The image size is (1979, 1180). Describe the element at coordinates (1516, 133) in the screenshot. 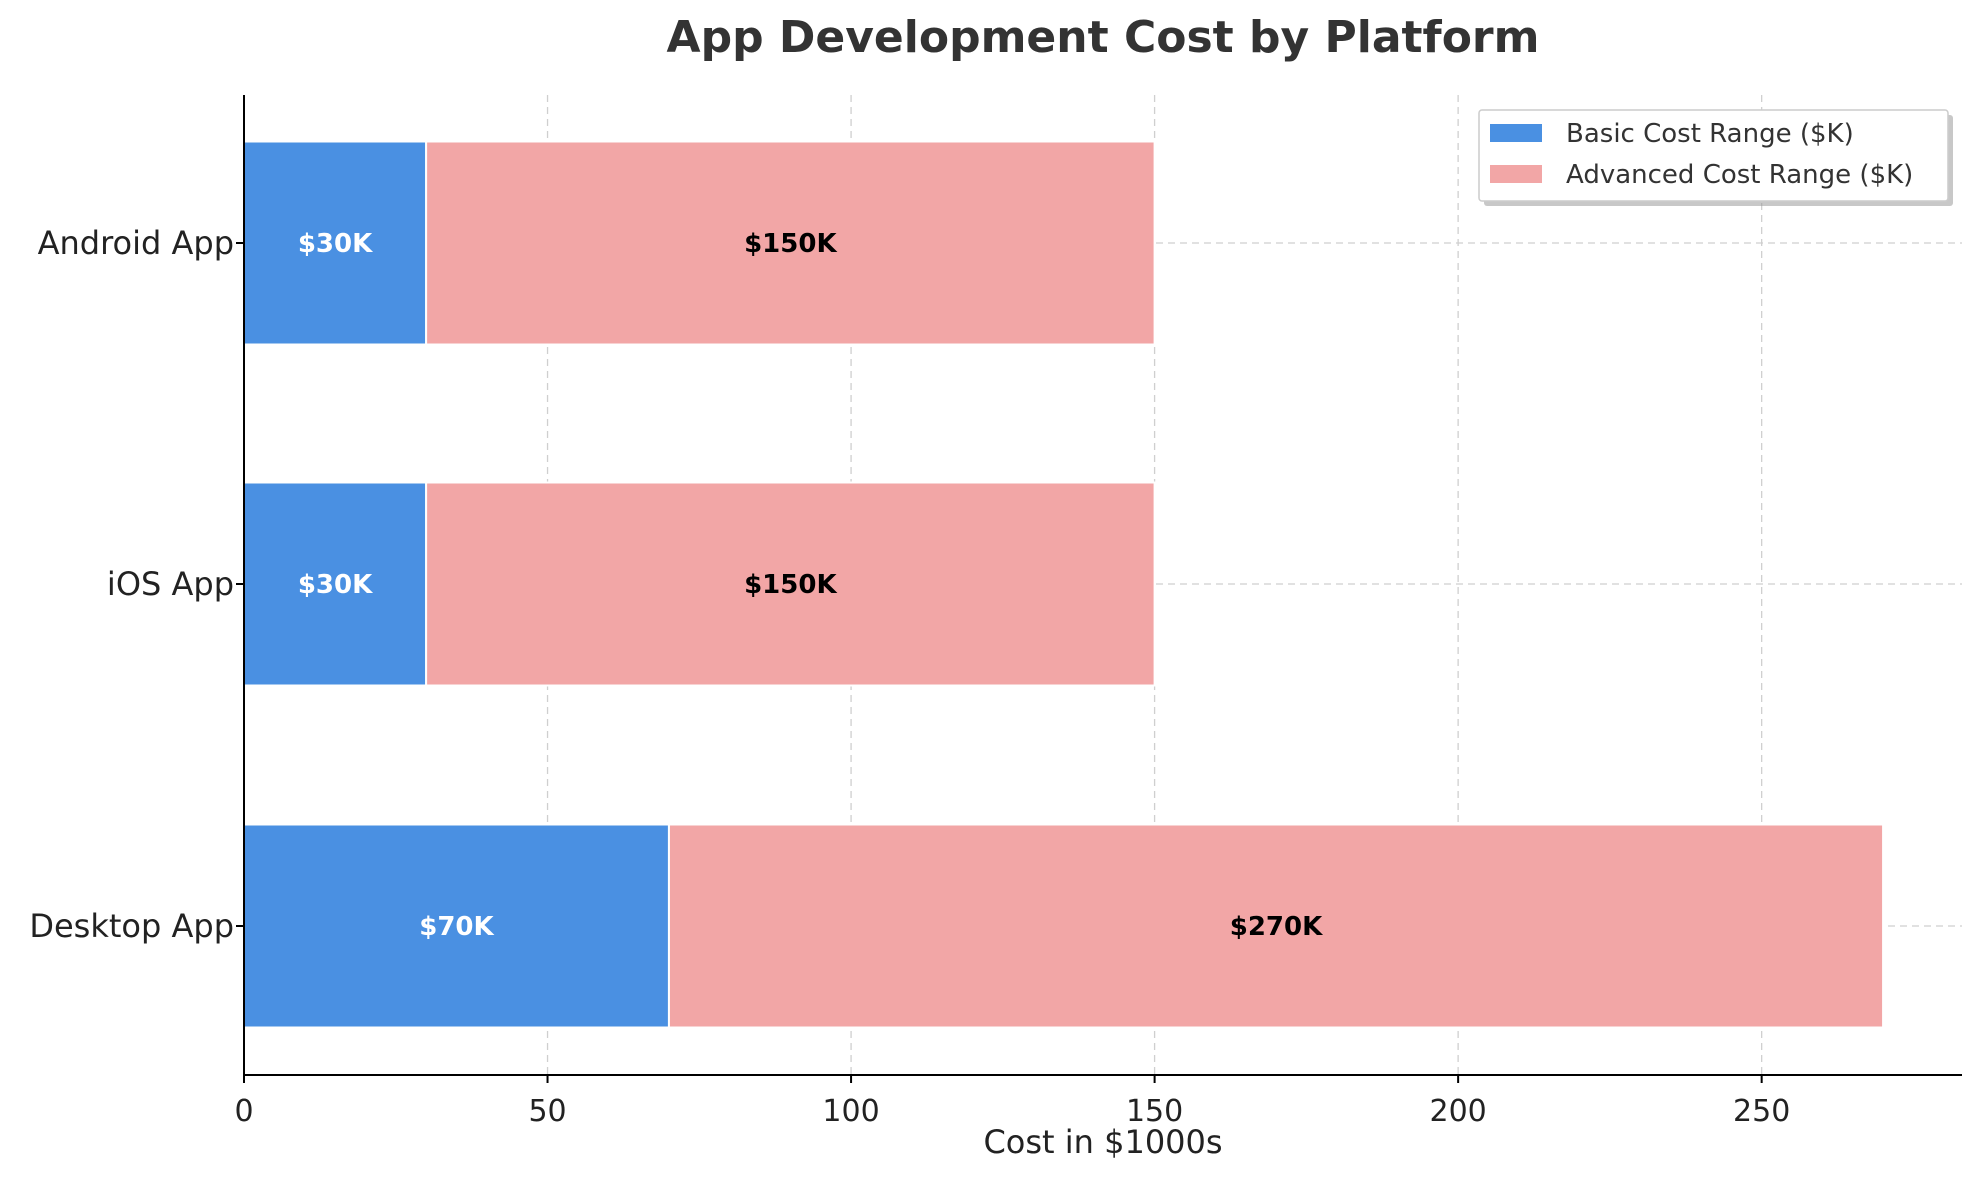

I see `legend-swatch-basic` at that location.